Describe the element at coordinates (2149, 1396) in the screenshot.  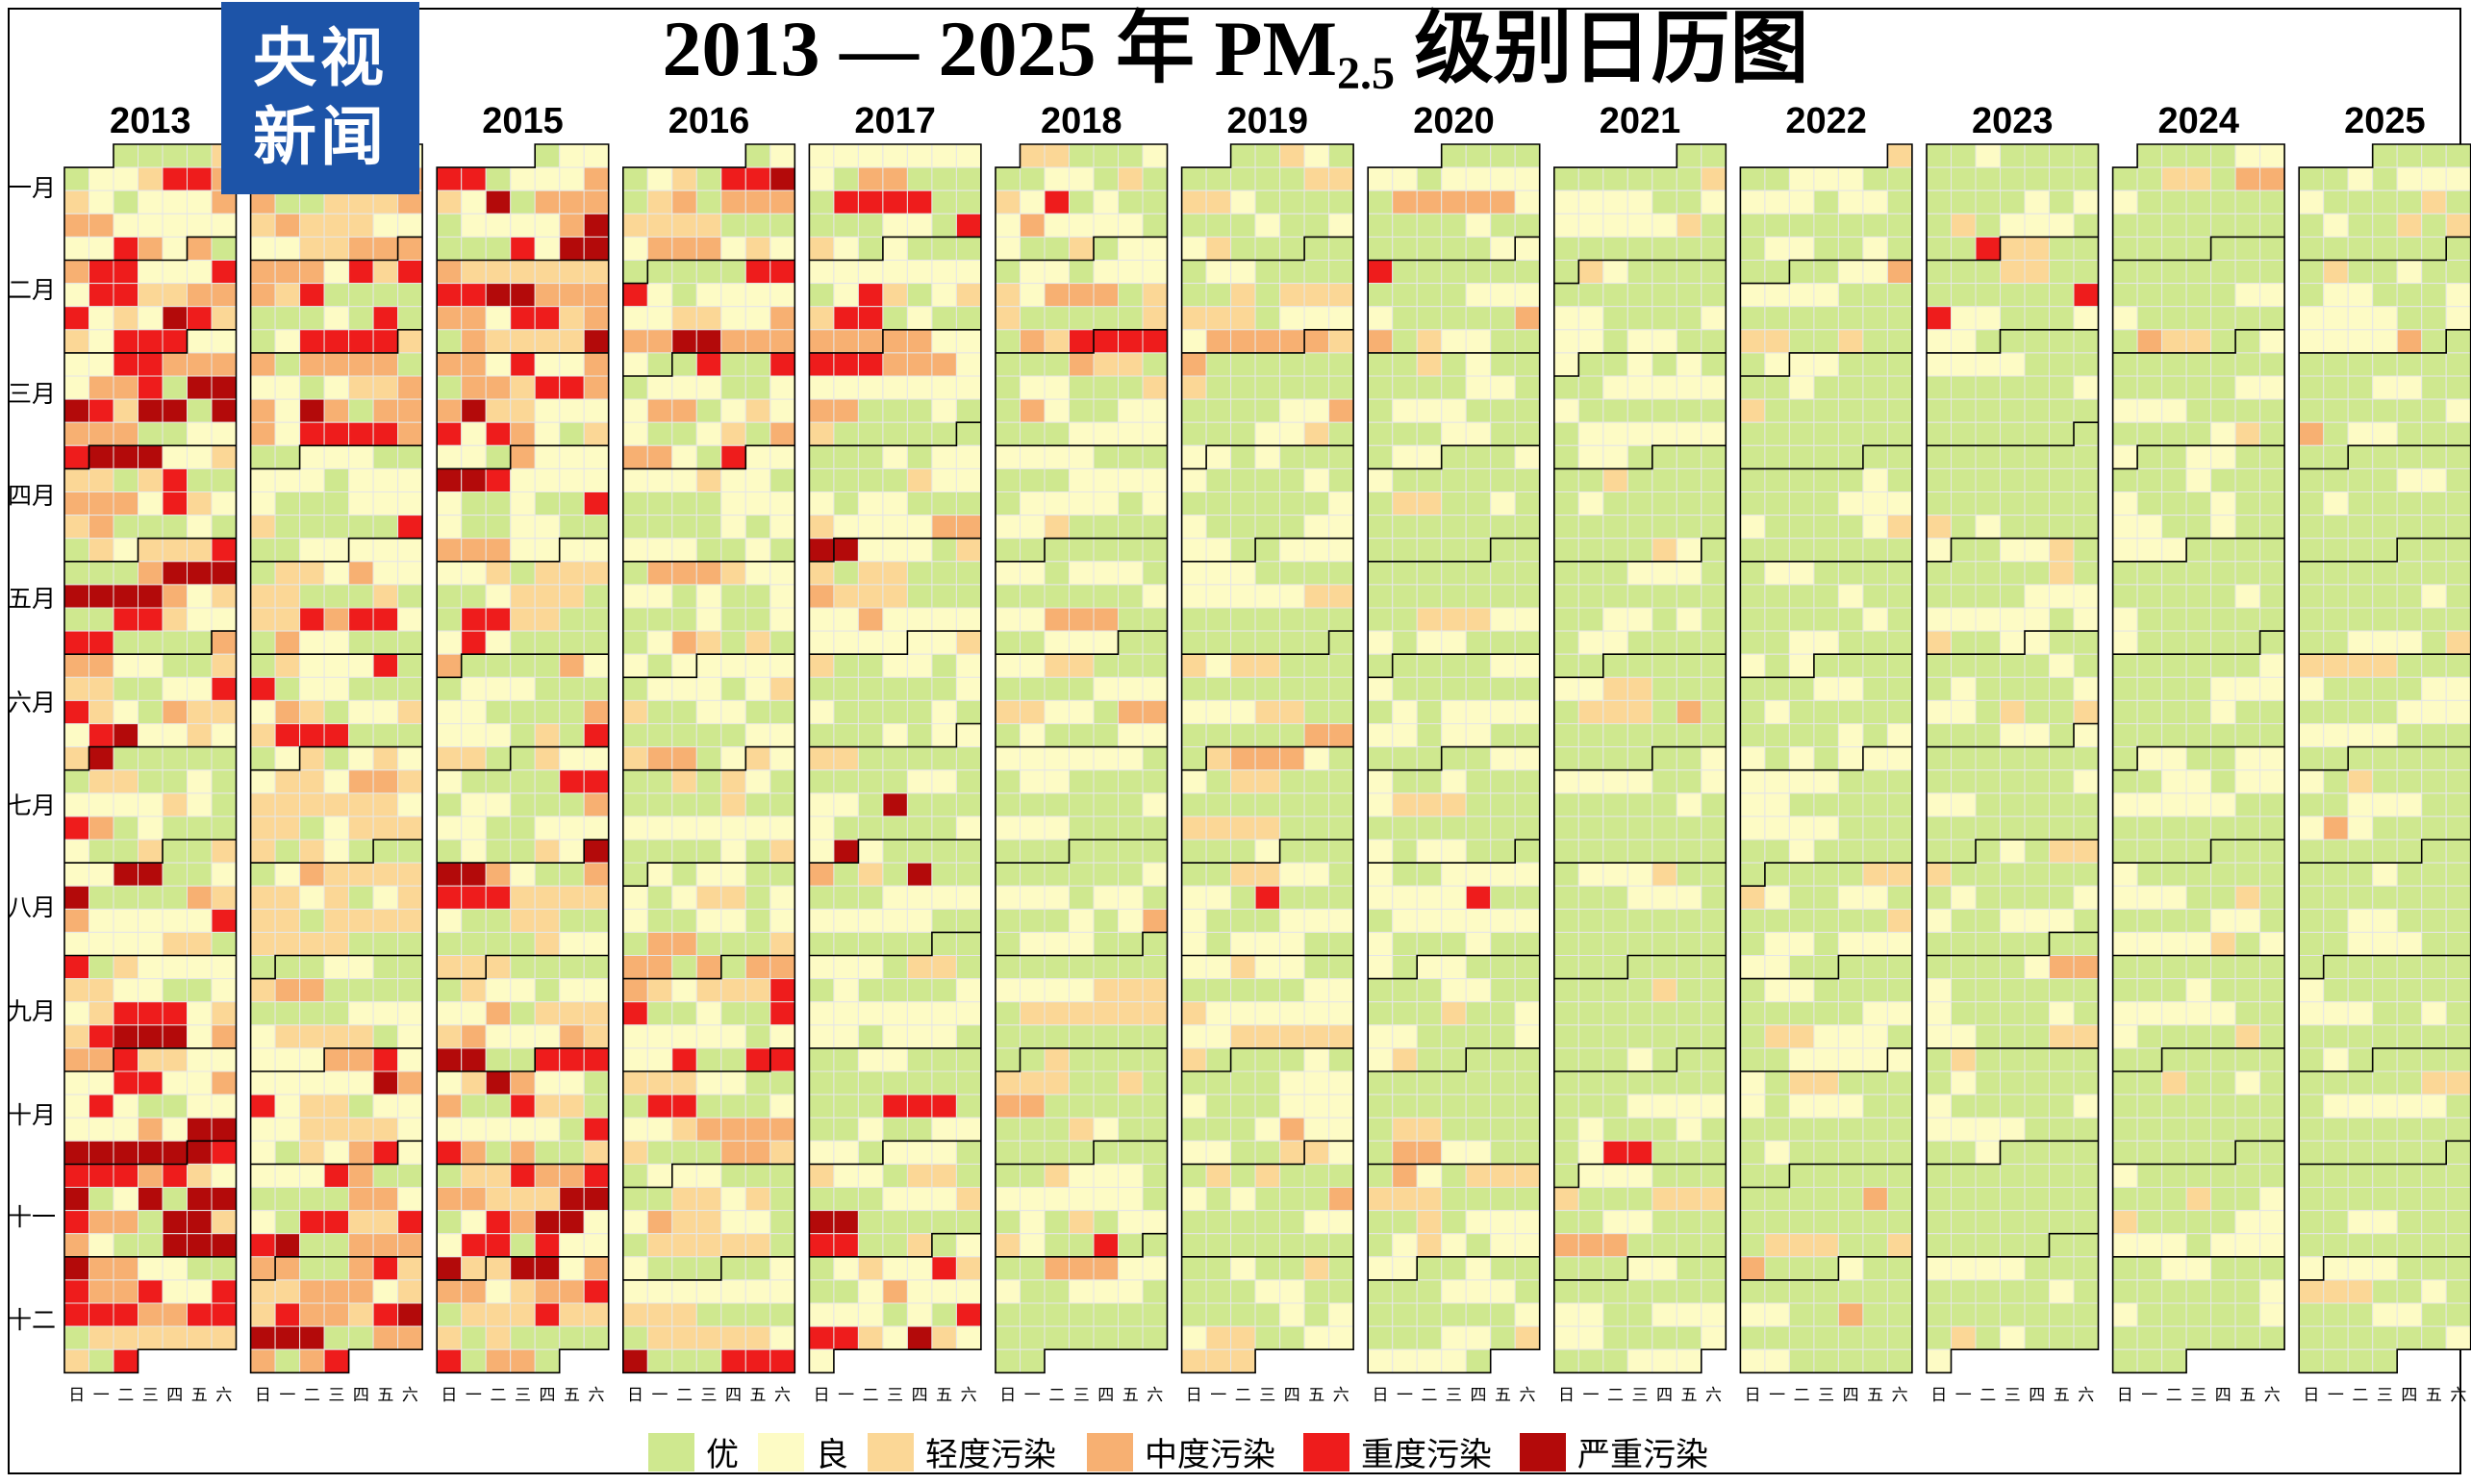
I see `weekday-label: 一` at that location.